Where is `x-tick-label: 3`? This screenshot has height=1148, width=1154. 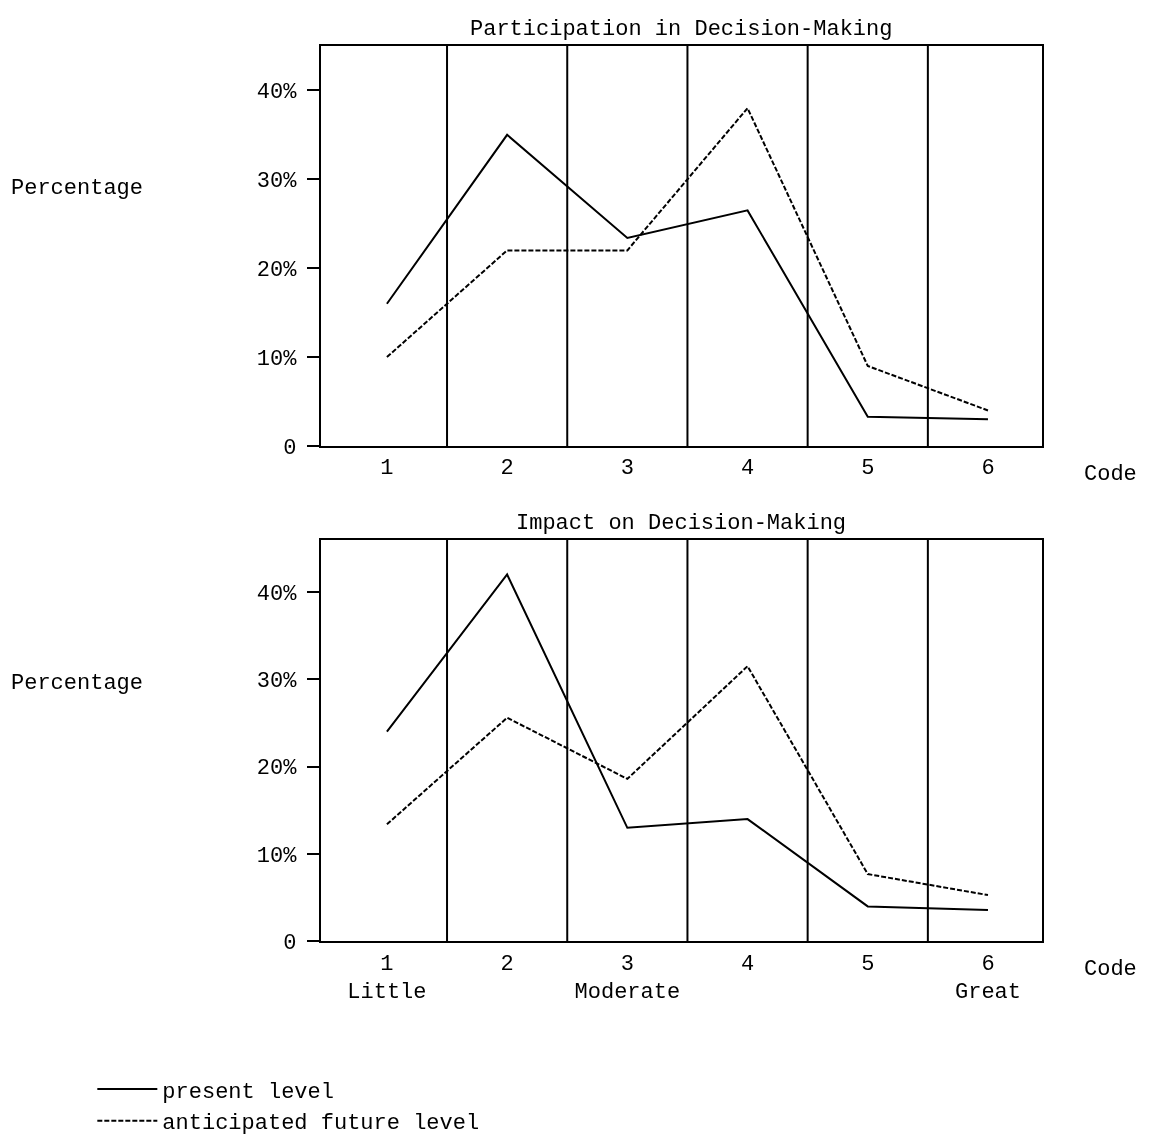 x-tick-label: 3 is located at coordinates (627, 469).